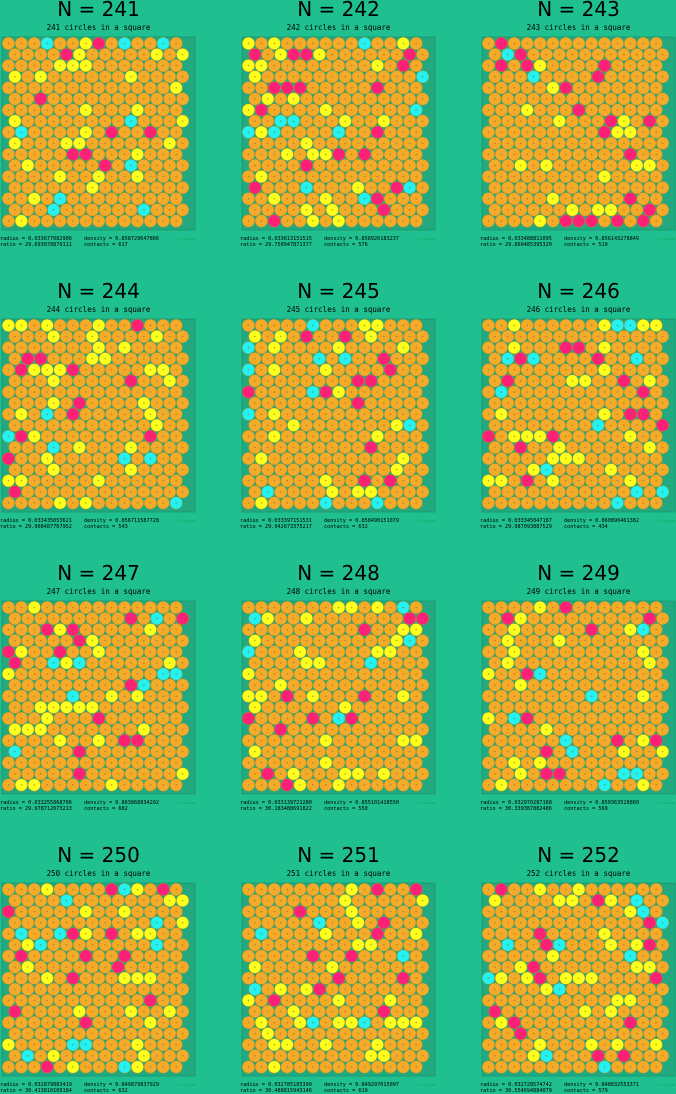 The height and width of the screenshot is (1094, 676). What do you see at coordinates (99, 309) in the screenshot?
I see `panel-subtitle: 244 circles in a square` at bounding box center [99, 309].